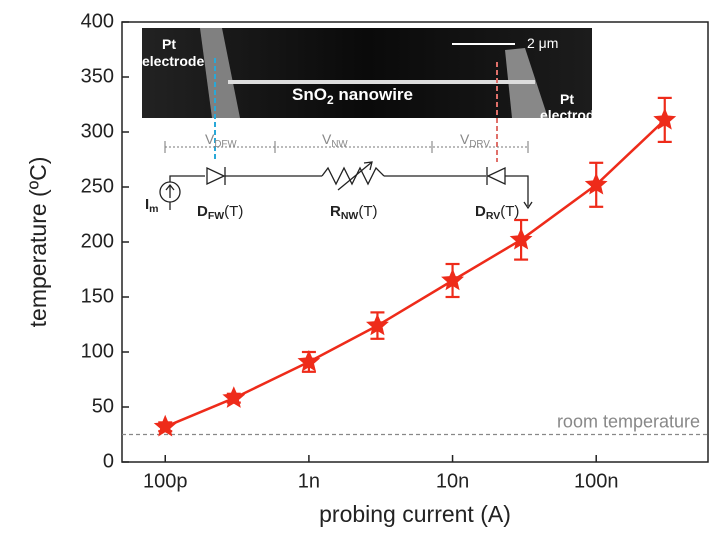 The width and height of the screenshot is (712, 533). I want to click on source-label: Im, so click(152, 205).